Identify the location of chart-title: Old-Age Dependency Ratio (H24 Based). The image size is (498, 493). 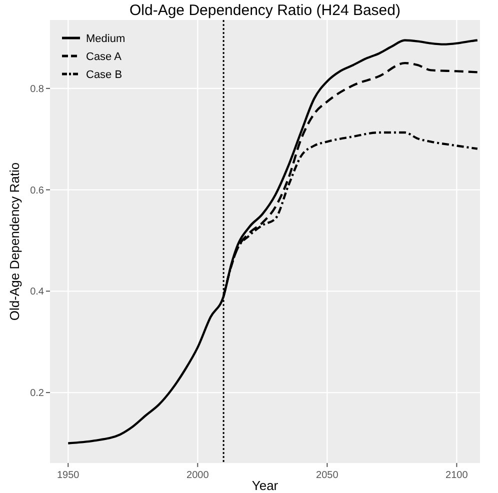
(265, 10).